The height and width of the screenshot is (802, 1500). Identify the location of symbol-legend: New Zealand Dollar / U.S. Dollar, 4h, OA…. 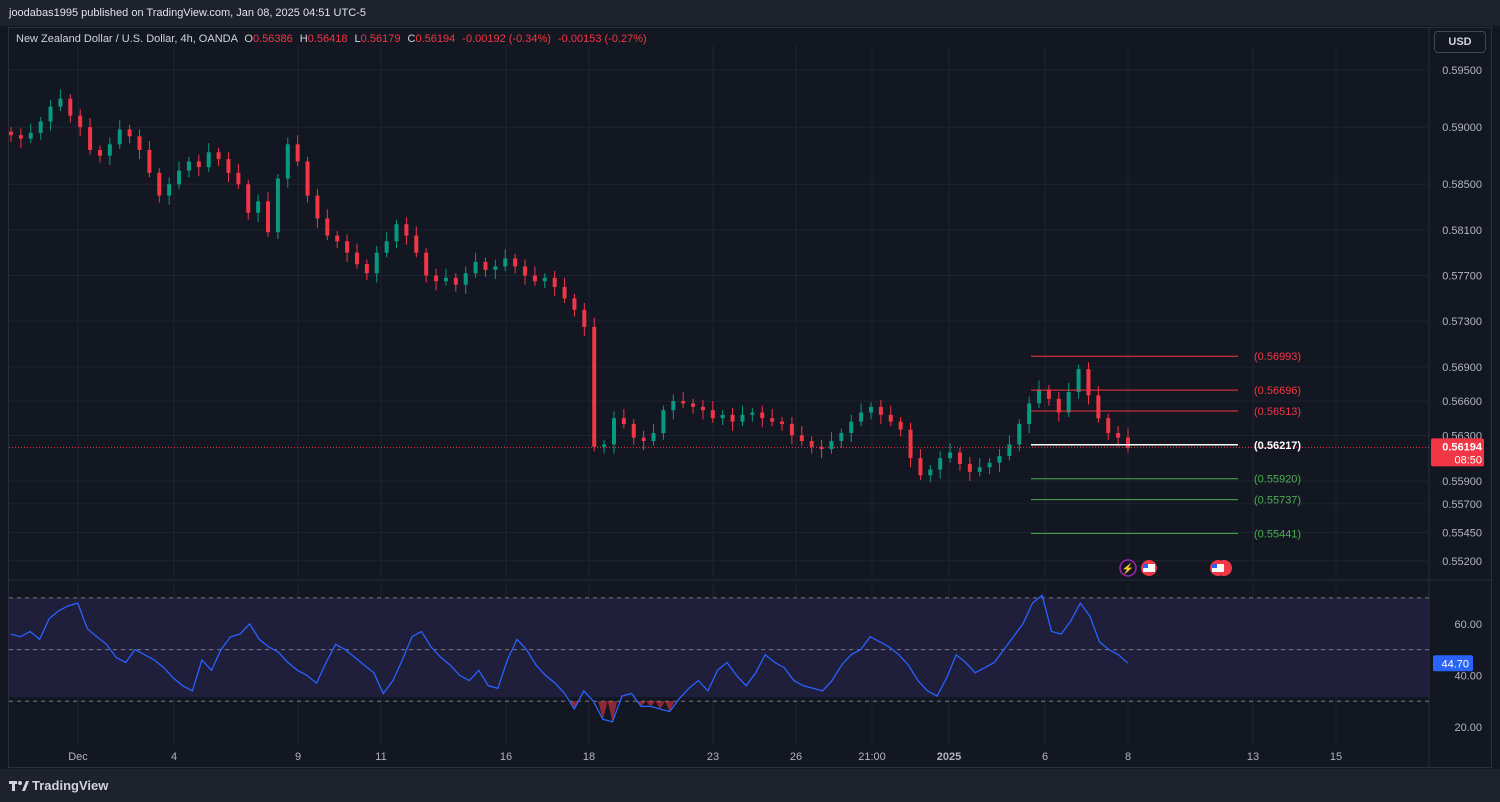
(331, 39).